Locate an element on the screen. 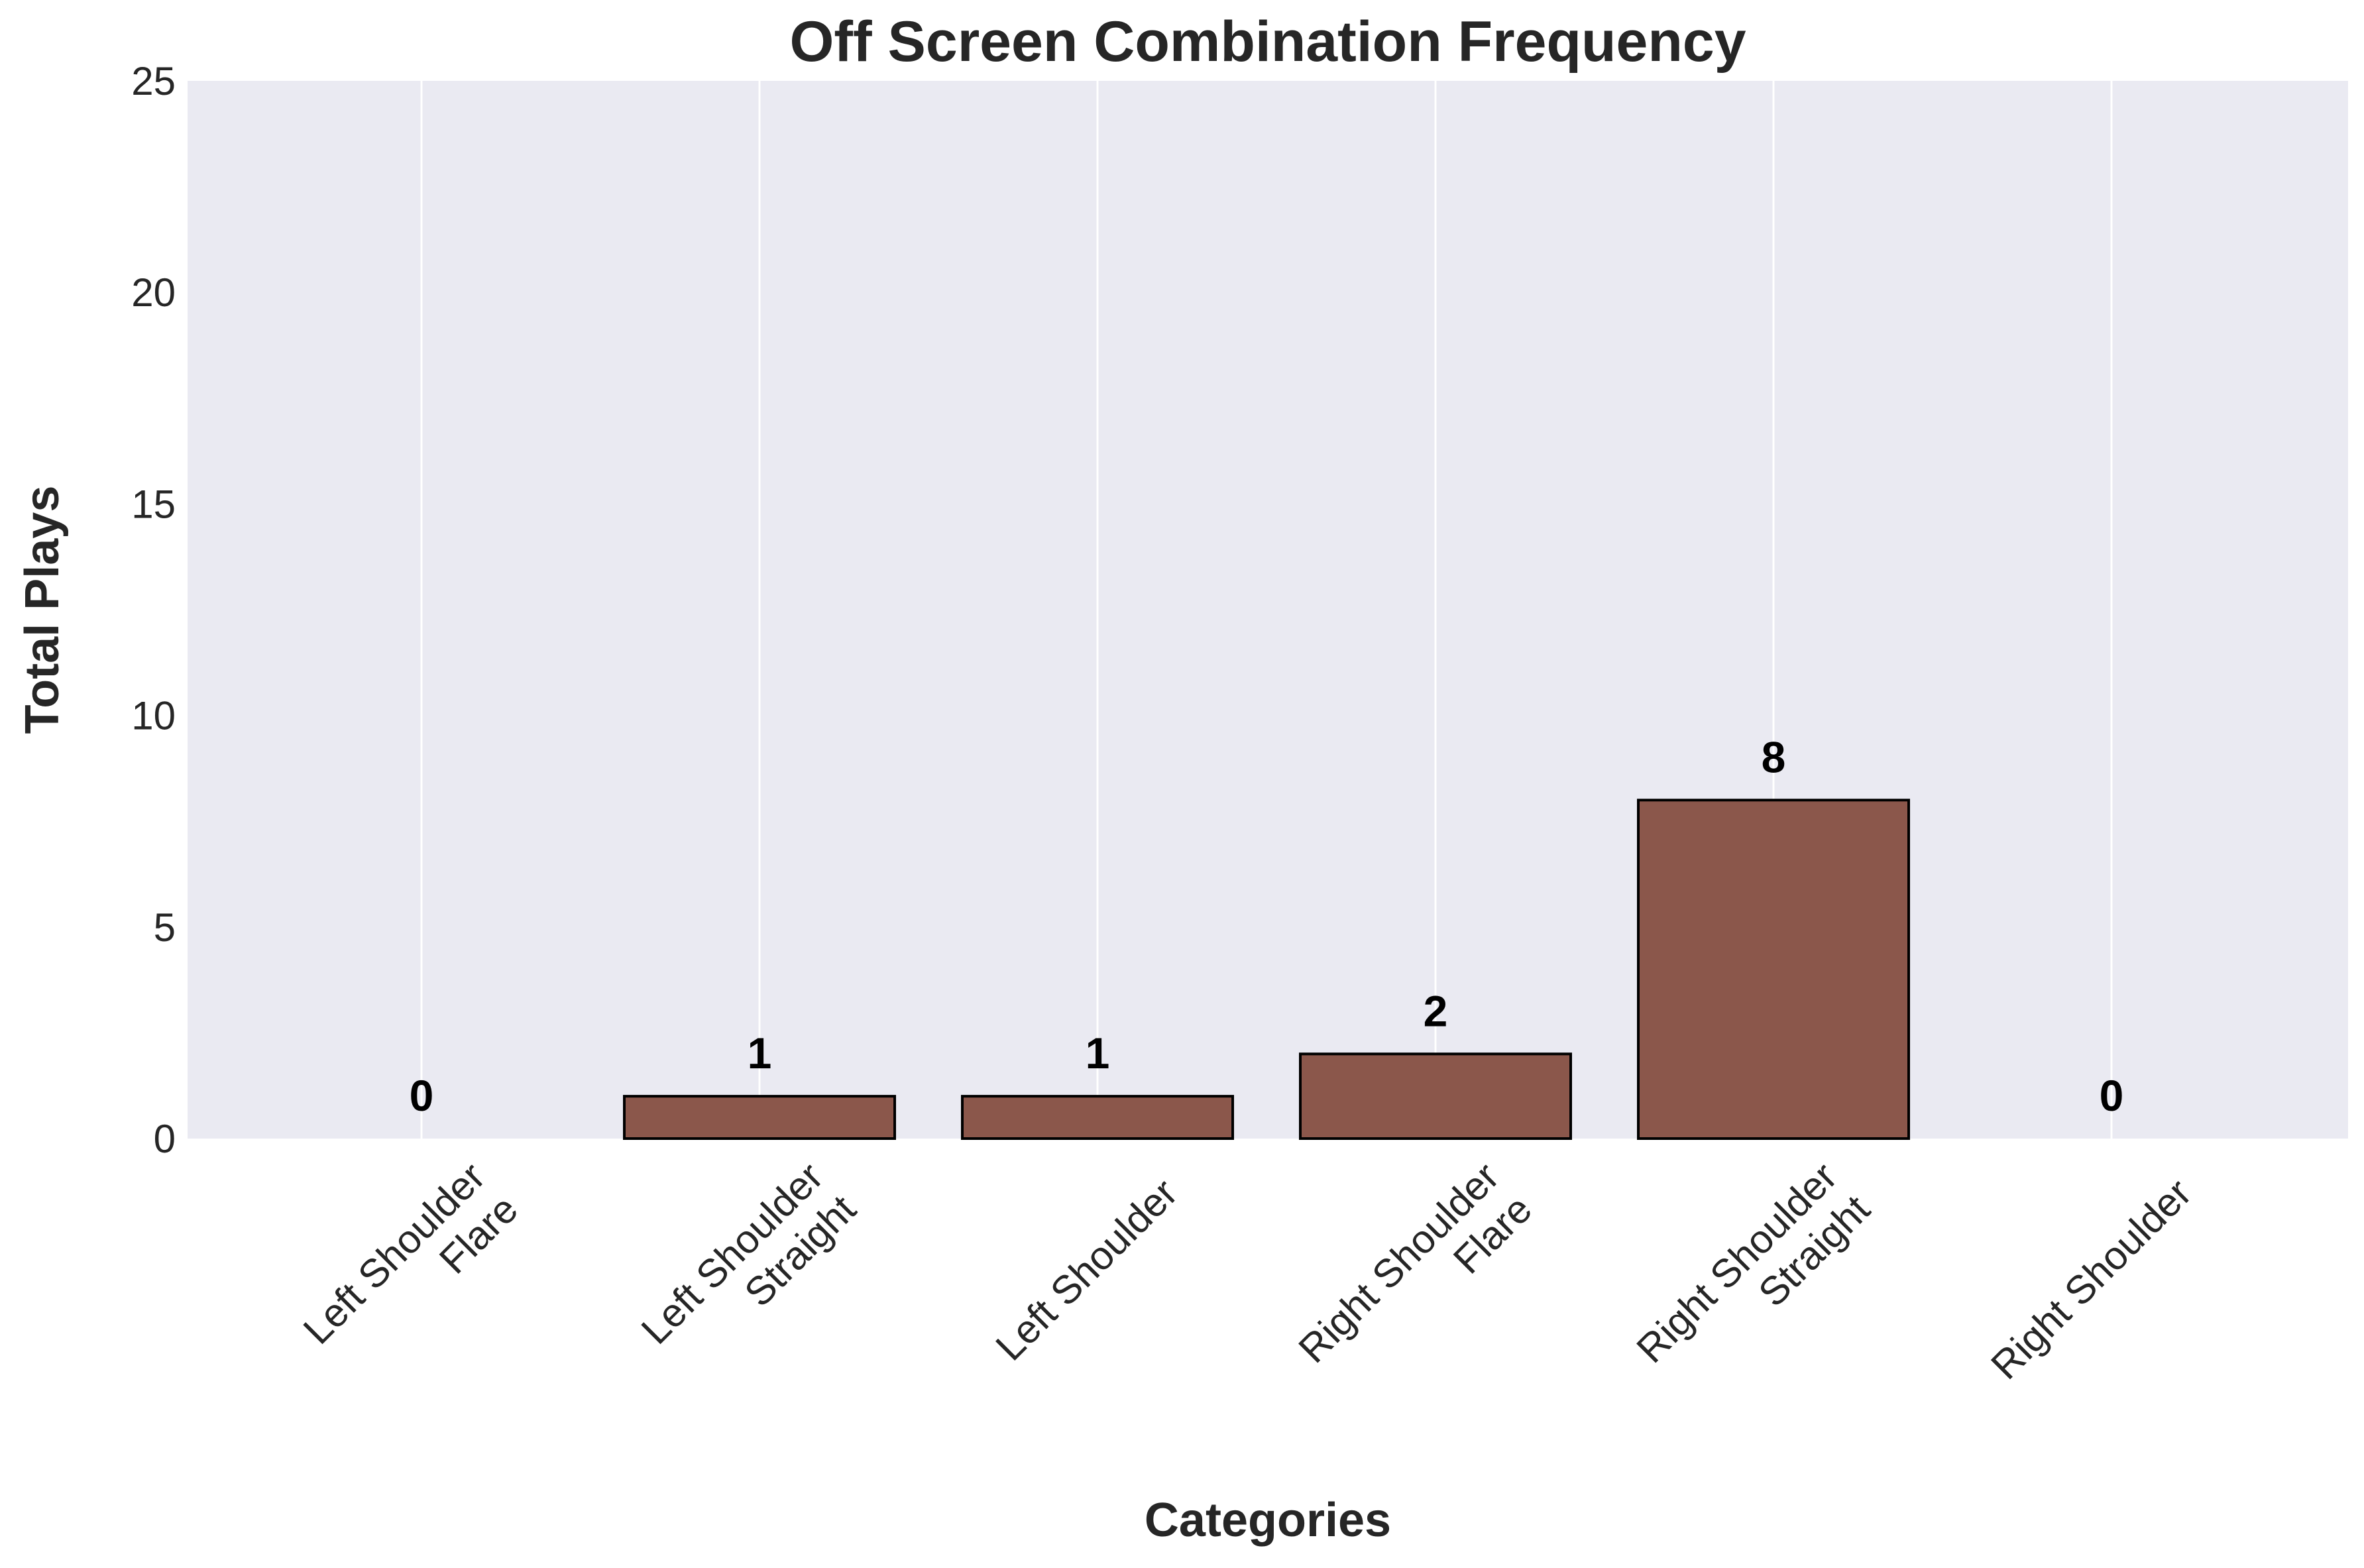 The width and height of the screenshot is (2364, 1568). y-tick-label: 5 is located at coordinates (165, 928).